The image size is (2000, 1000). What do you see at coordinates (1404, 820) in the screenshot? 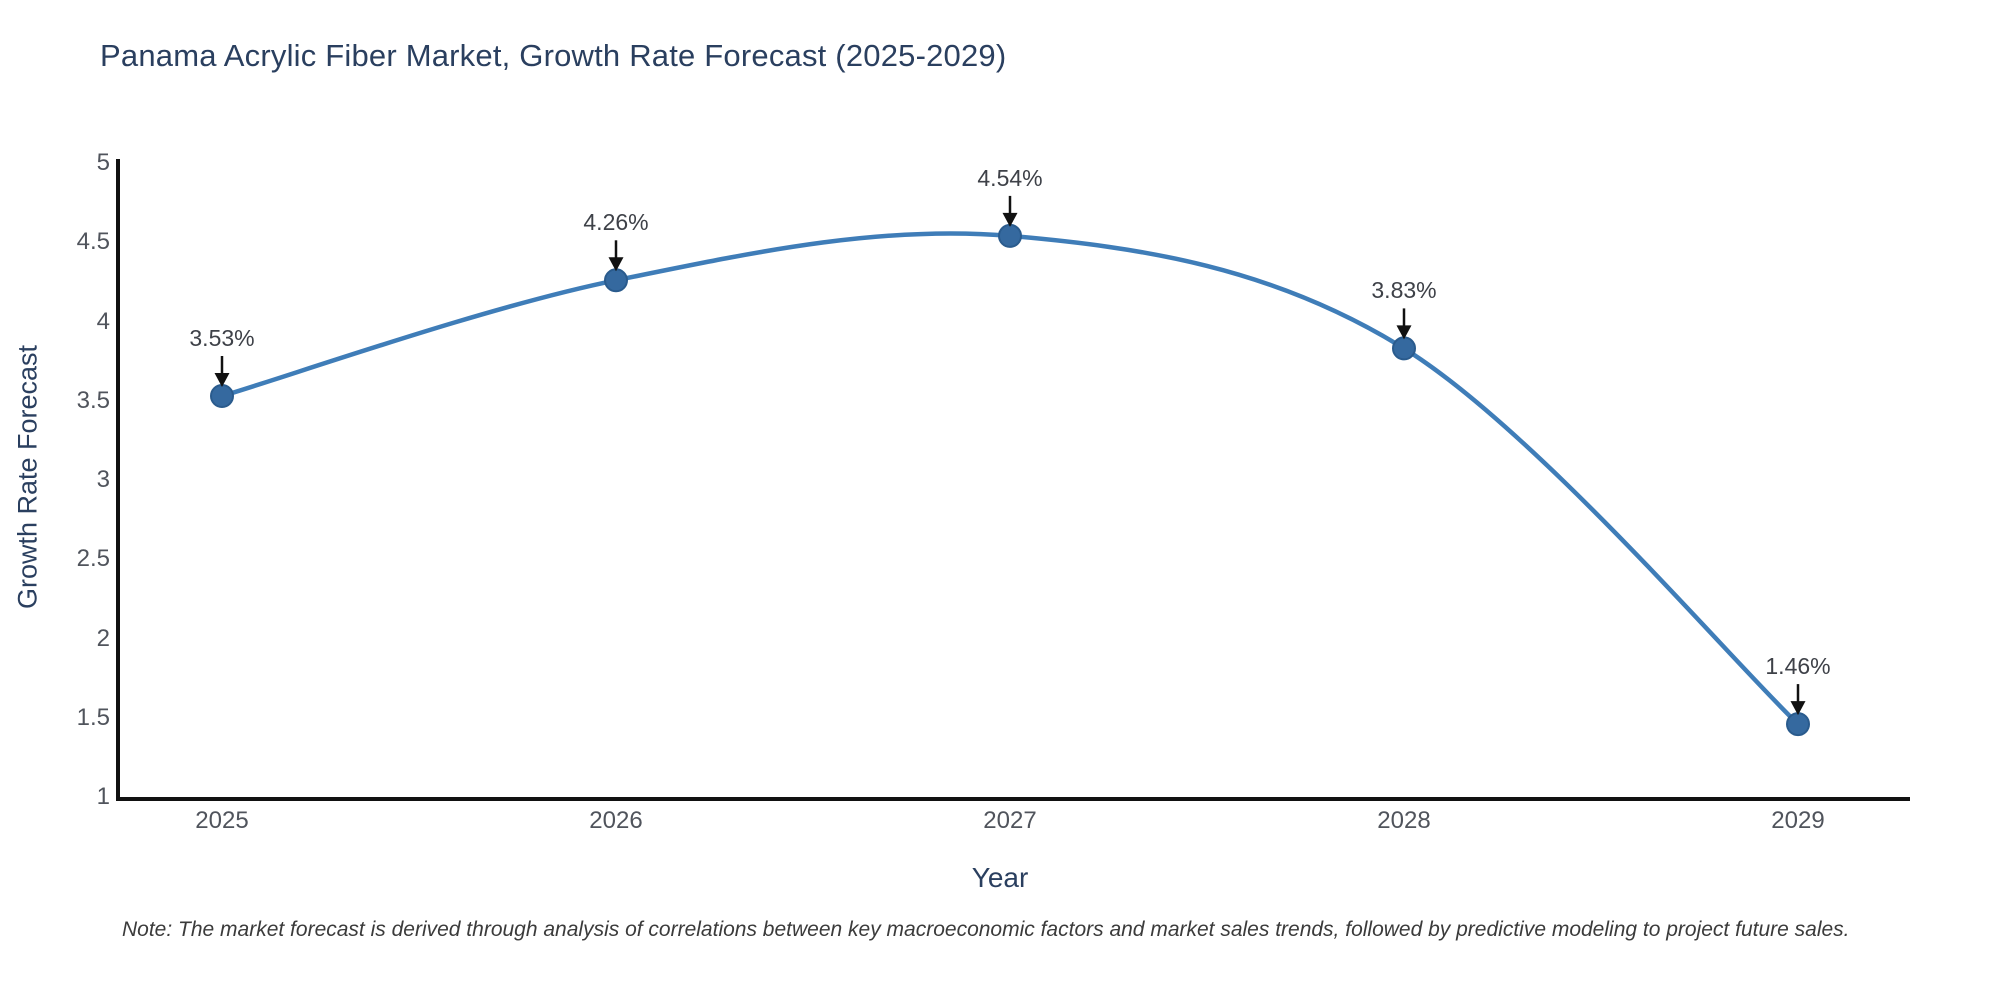
I see `x-tick-2028: 2028` at bounding box center [1404, 820].